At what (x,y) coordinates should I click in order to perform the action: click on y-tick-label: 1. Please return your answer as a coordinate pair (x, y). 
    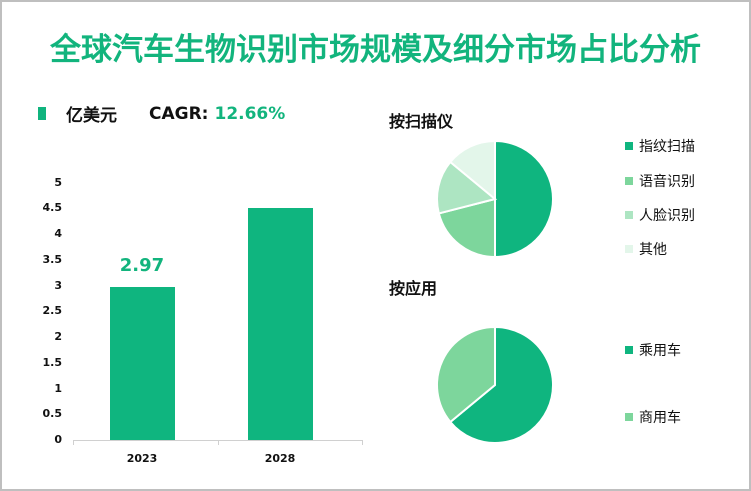
    Looking at the image, I should click on (58, 388).